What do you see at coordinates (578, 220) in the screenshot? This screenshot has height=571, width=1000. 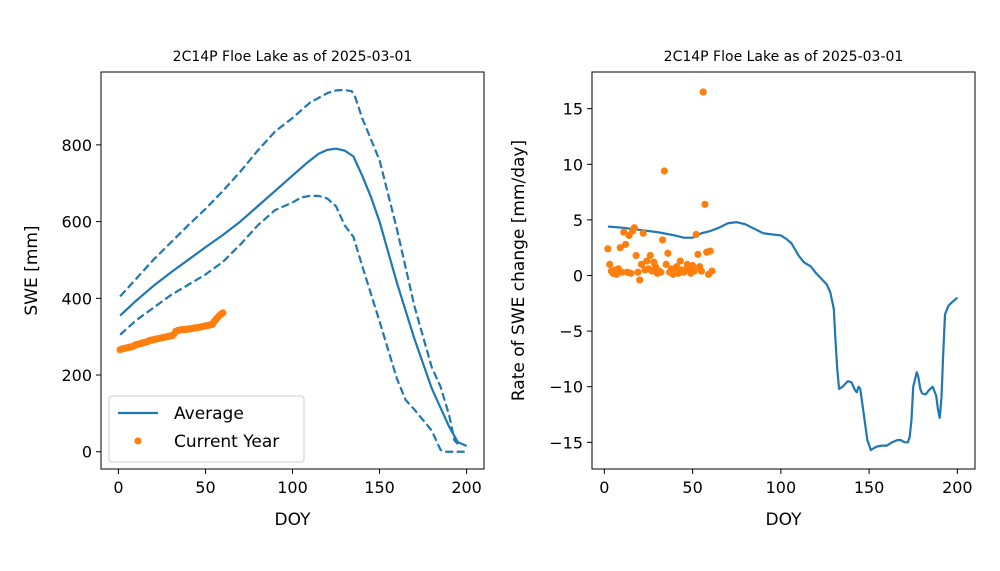 I see `rate-y-tick-label: 5` at bounding box center [578, 220].